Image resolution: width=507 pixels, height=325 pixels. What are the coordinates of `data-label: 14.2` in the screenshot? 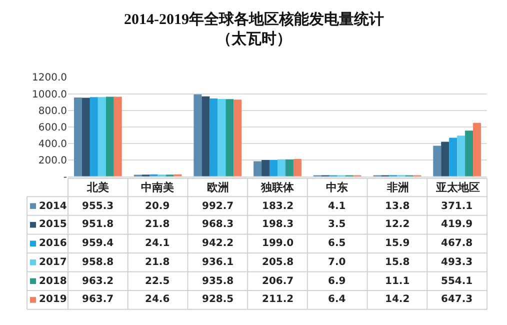 It's located at (397, 299).